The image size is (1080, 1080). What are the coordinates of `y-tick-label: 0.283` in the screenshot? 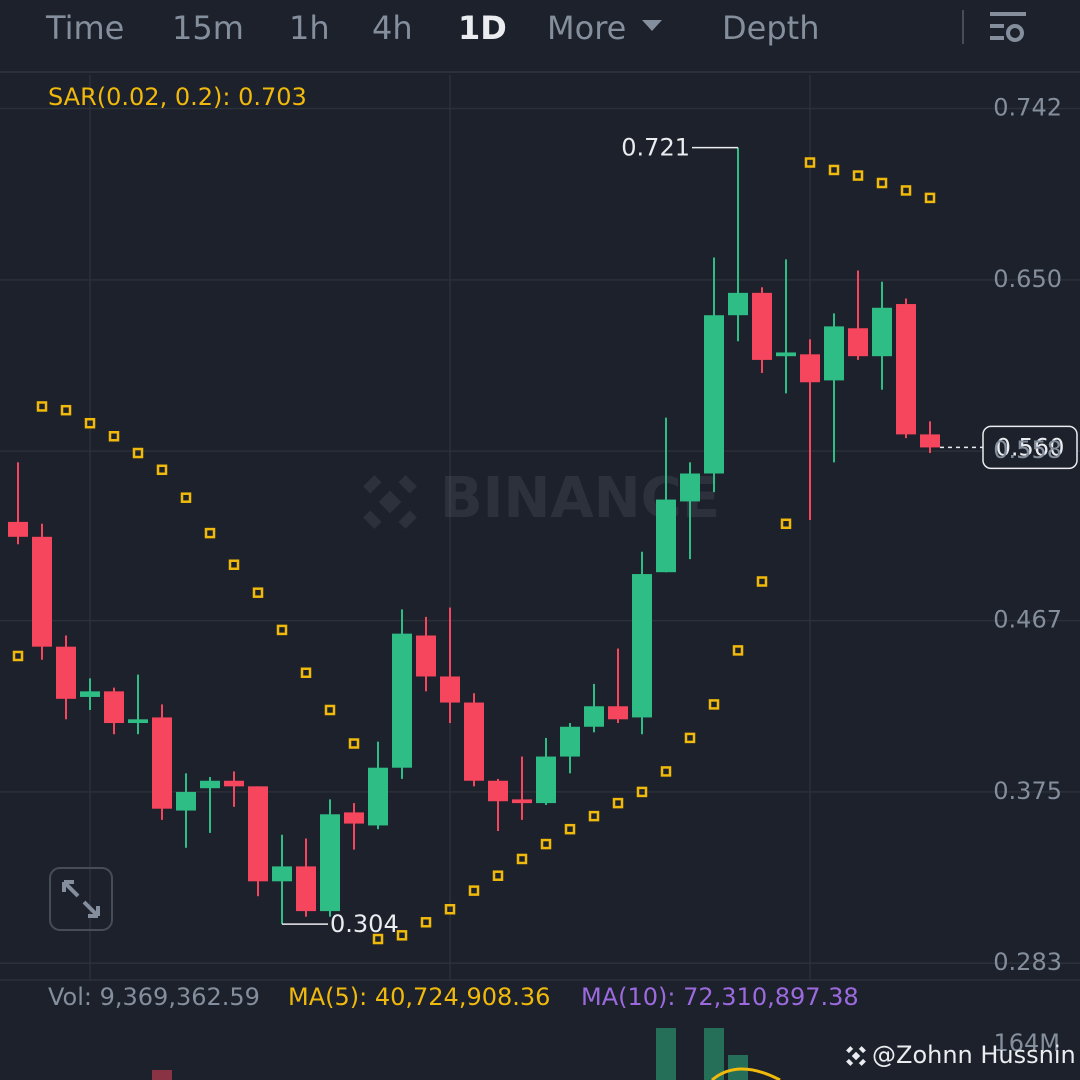 It's located at (1027, 962).